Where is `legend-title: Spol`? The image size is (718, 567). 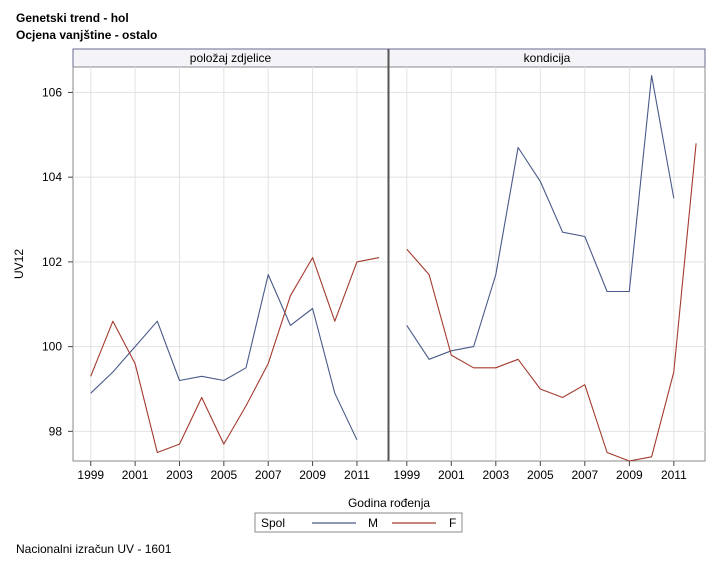
legend-title: Spol is located at coordinates (273, 523).